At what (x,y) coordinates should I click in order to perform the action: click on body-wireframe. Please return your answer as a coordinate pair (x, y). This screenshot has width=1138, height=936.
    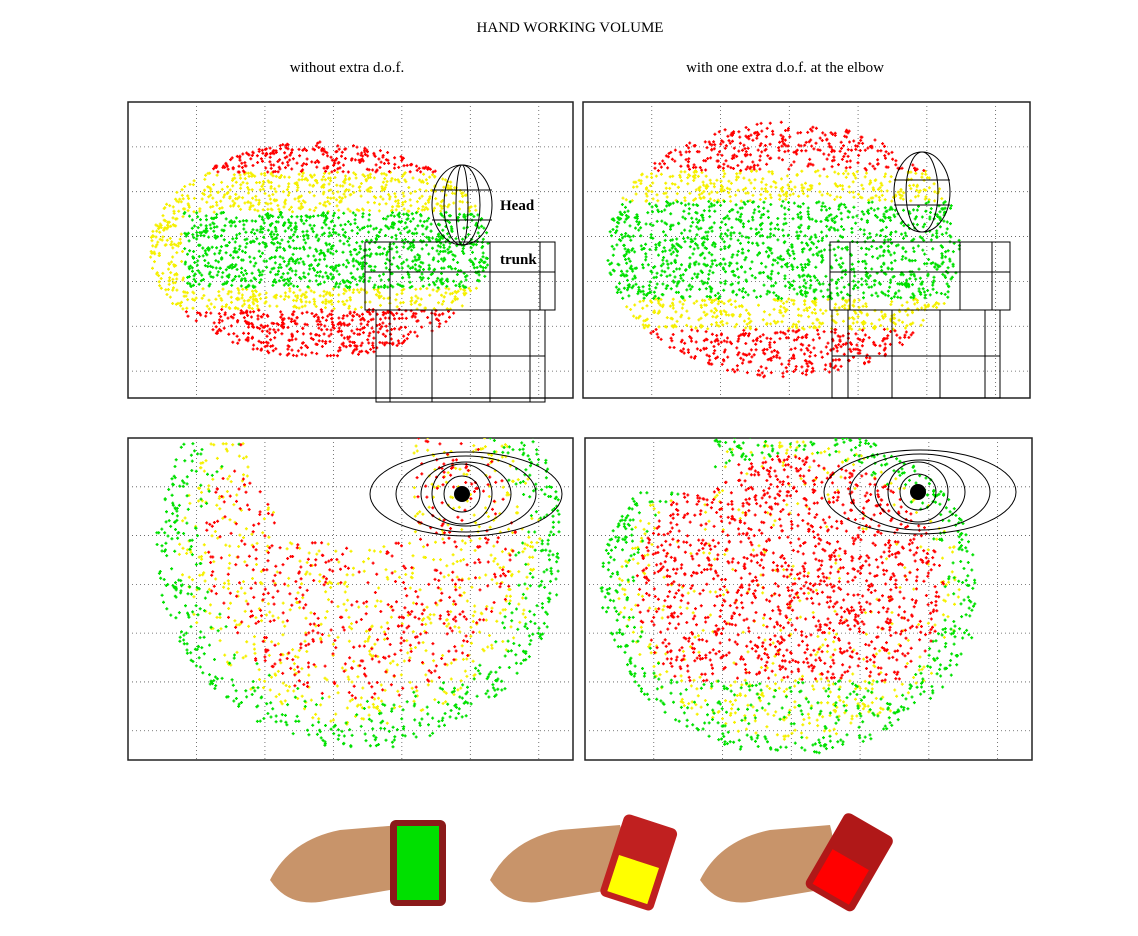
    Looking at the image, I should click on (693, 493).